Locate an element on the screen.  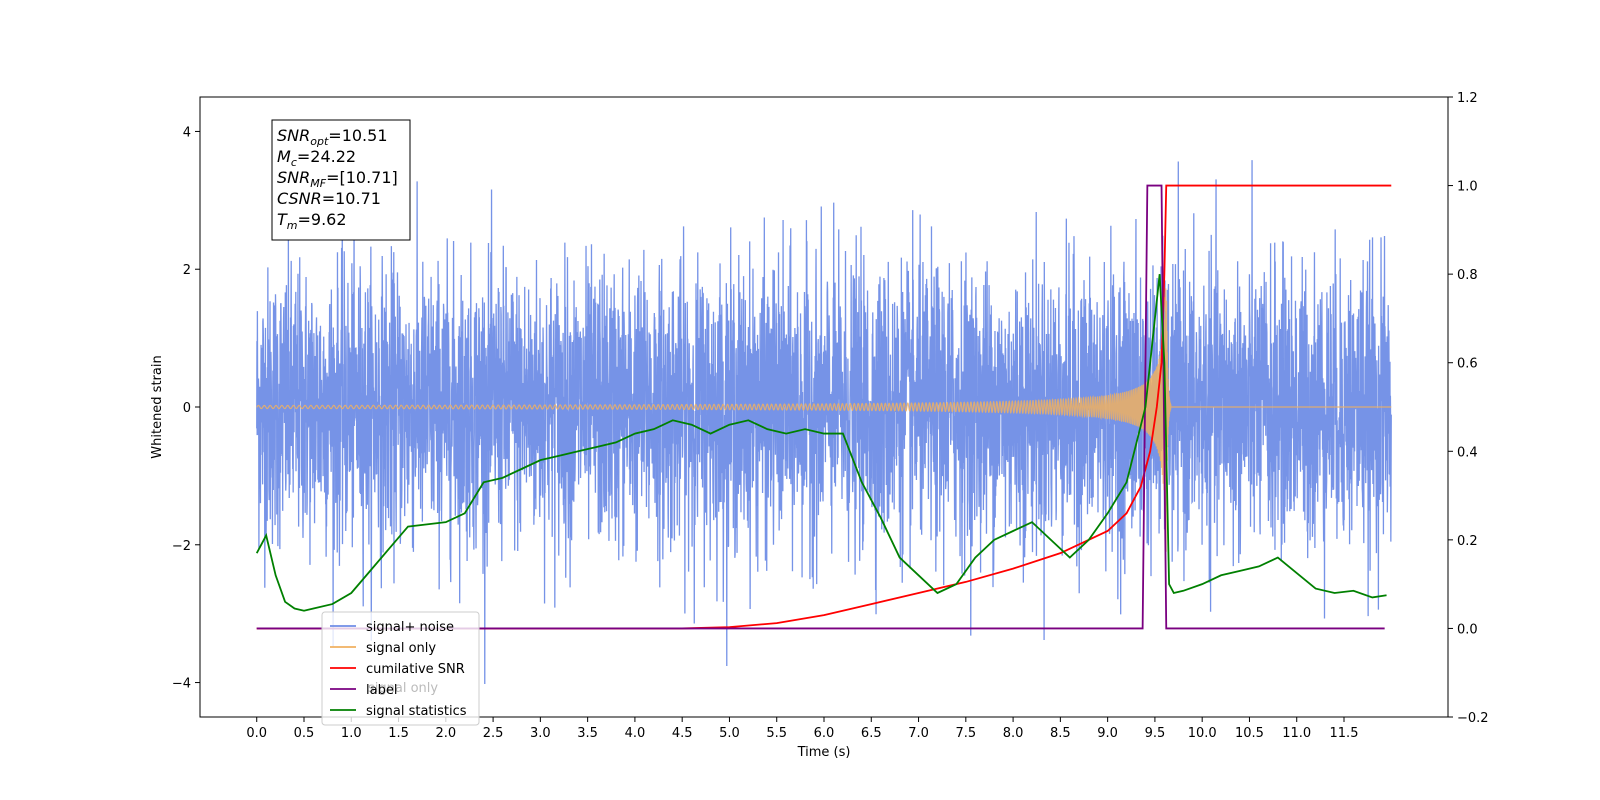
y2-tick-label: 0.8 is located at coordinates (1467, 275).